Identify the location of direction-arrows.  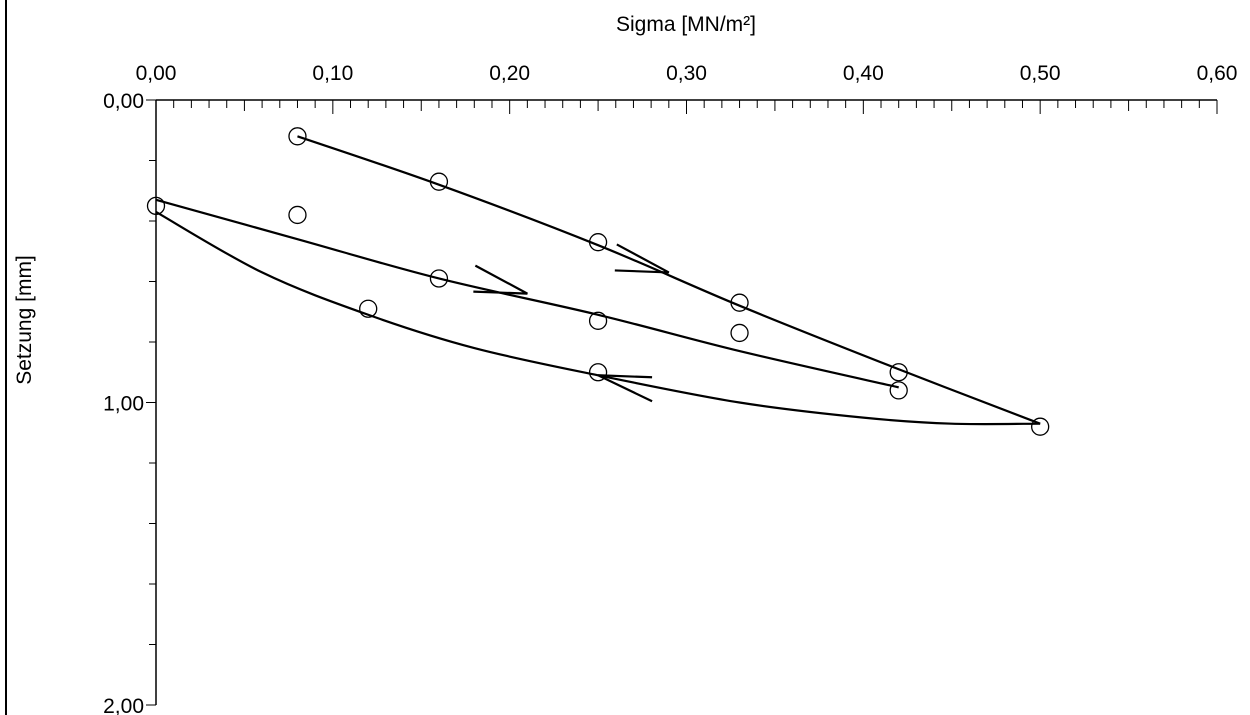
(571, 323).